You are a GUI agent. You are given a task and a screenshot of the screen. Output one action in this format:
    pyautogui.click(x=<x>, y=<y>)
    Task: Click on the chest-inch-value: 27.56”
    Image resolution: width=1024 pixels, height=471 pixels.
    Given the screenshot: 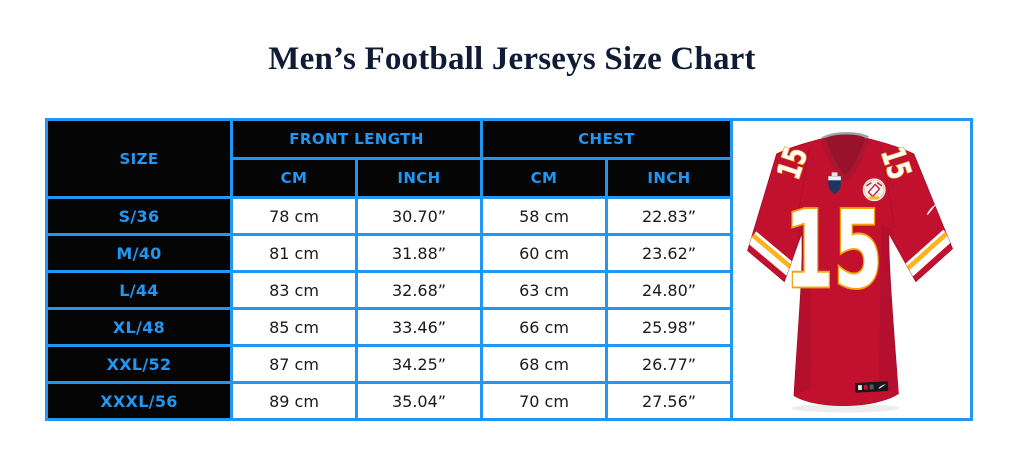 What is the action you would take?
    pyautogui.click(x=669, y=401)
    